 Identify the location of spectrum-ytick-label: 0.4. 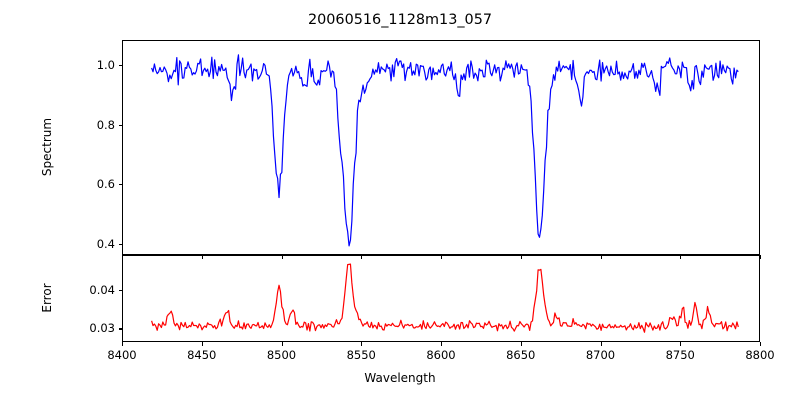
(105, 243).